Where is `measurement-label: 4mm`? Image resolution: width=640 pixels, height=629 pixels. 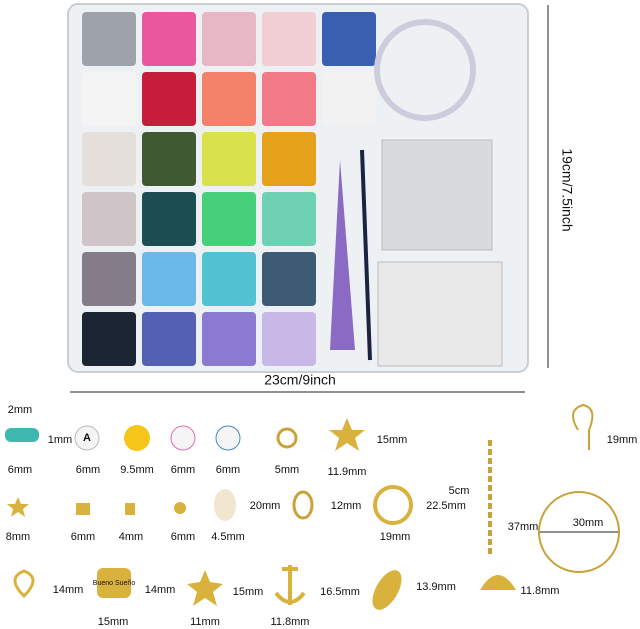
measurement-label: 4mm is located at coordinates (131, 537).